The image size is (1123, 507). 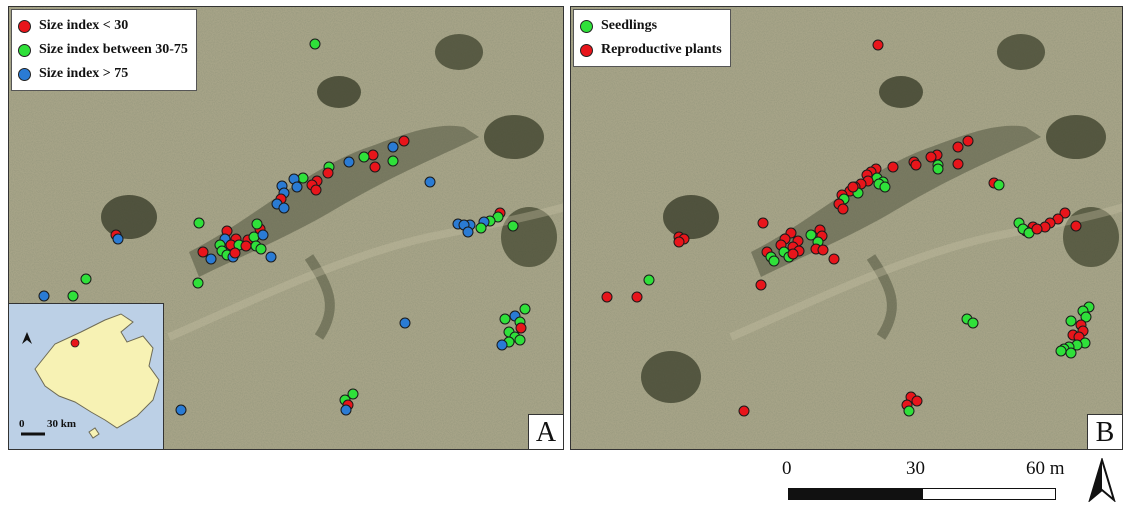 I want to click on panel-label-b: B, so click(x=1104, y=431).